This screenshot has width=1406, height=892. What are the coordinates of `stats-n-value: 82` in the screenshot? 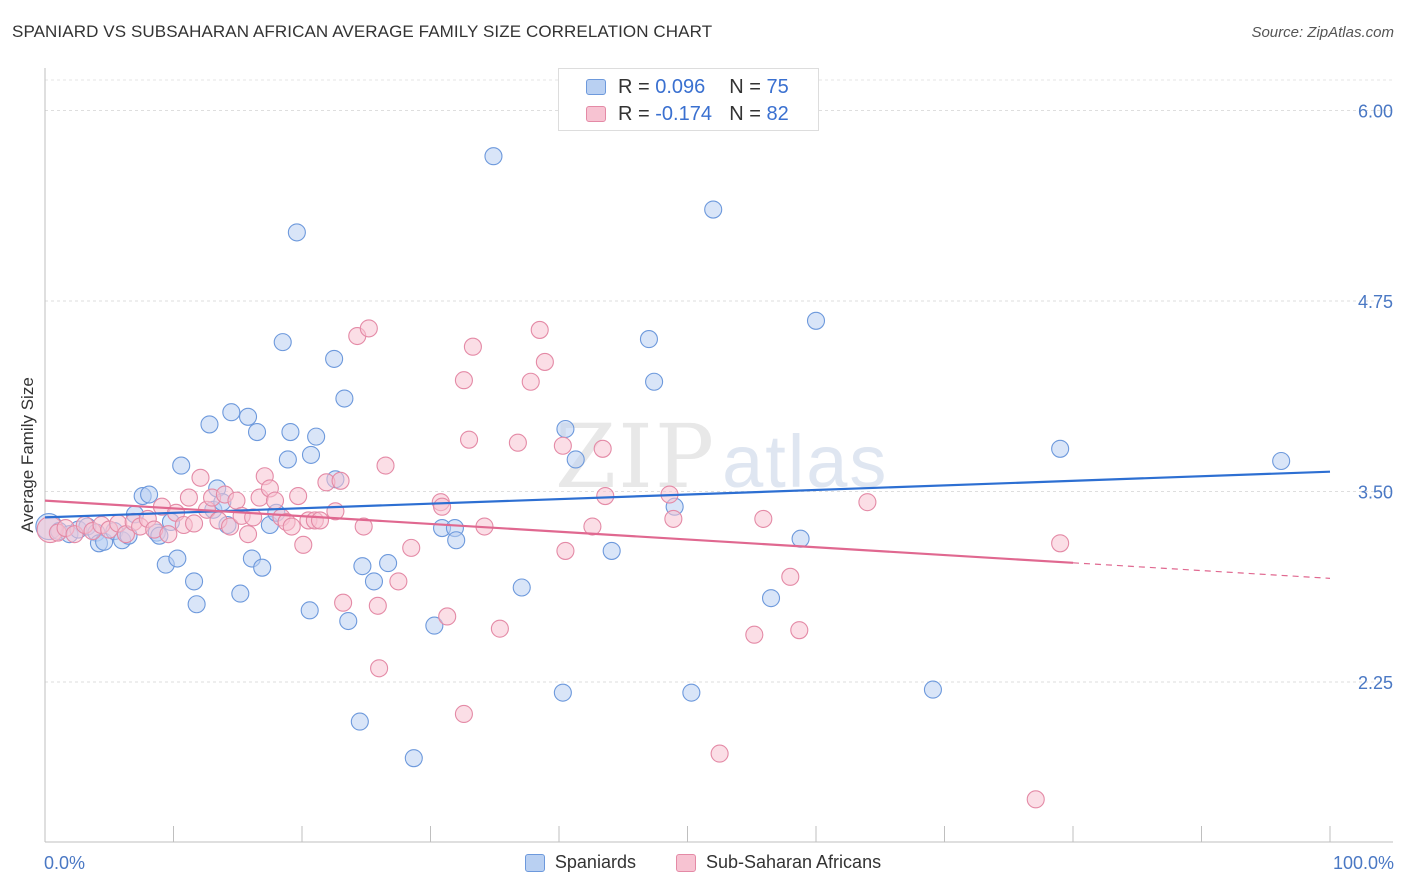 It's located at (777, 113).